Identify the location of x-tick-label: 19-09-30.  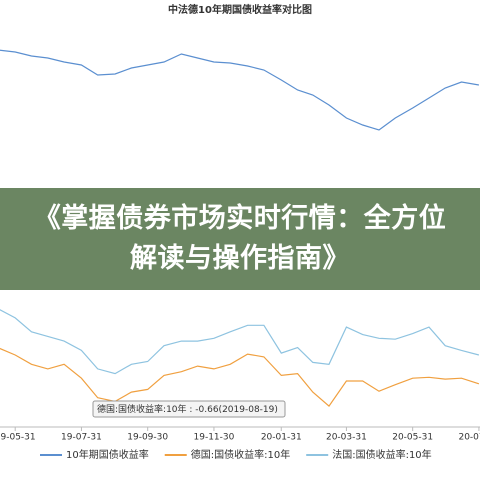
(147, 438).